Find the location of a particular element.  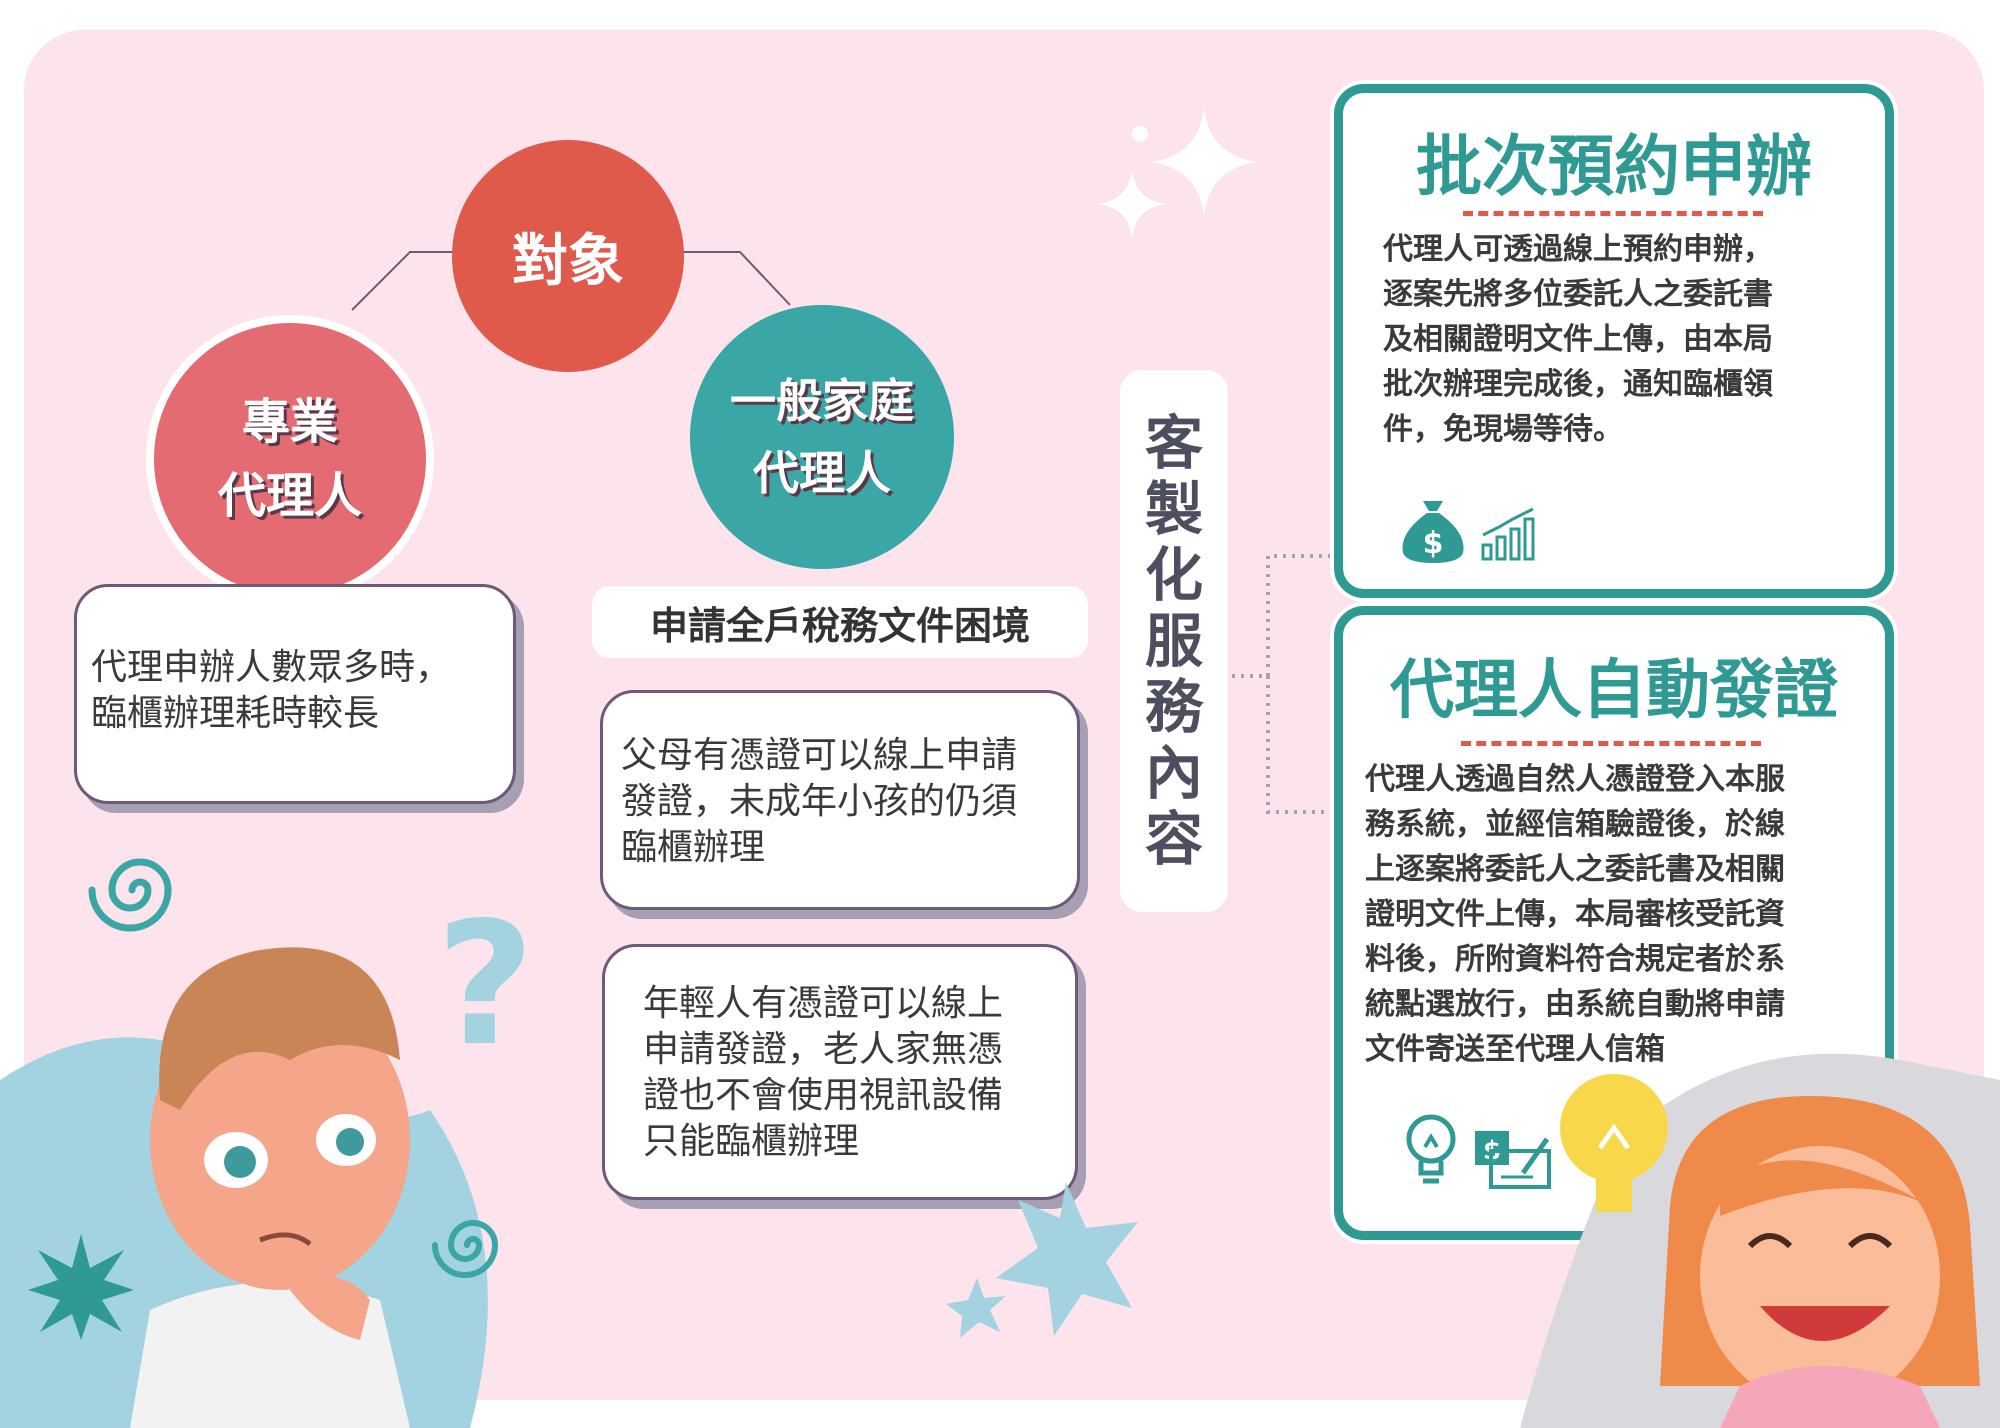

service-title: 客 製 化 服 務 內 容 is located at coordinates (1174, 641).